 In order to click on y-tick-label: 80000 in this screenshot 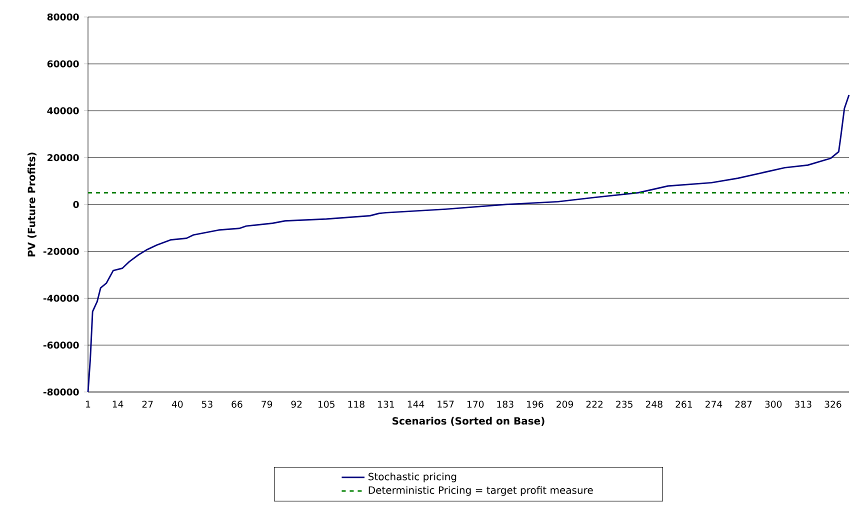, I will do `click(63, 17)`.